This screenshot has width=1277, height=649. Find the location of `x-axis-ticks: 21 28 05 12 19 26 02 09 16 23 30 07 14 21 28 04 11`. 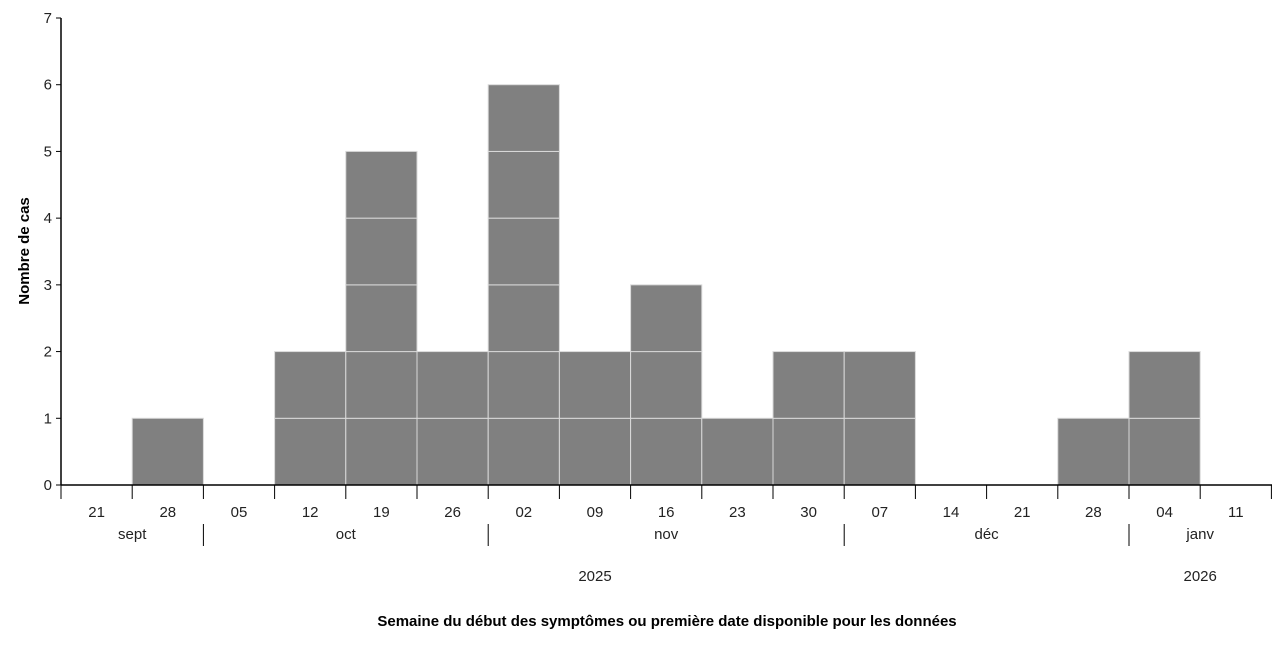

x-axis-ticks: 21 28 05 12 19 26 02 09 16 23 30 07 14 21 28 04 11 is located at coordinates (666, 503).